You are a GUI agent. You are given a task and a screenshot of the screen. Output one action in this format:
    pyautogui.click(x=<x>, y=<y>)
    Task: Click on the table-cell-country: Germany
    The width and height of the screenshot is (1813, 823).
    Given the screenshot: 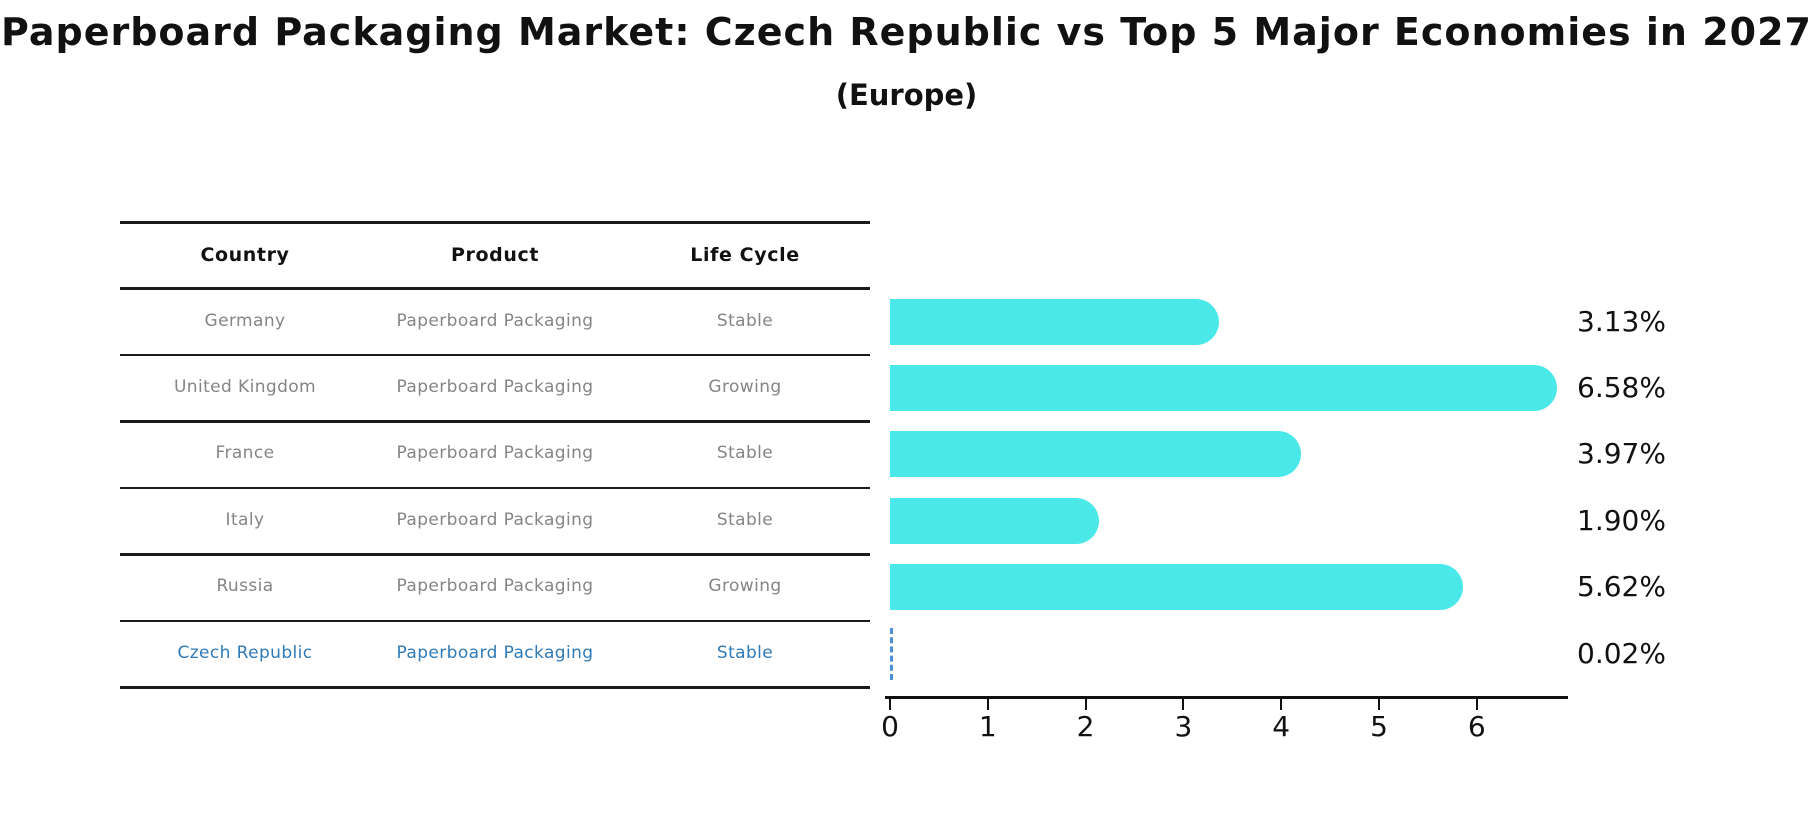 What is the action you would take?
    pyautogui.click(x=245, y=320)
    